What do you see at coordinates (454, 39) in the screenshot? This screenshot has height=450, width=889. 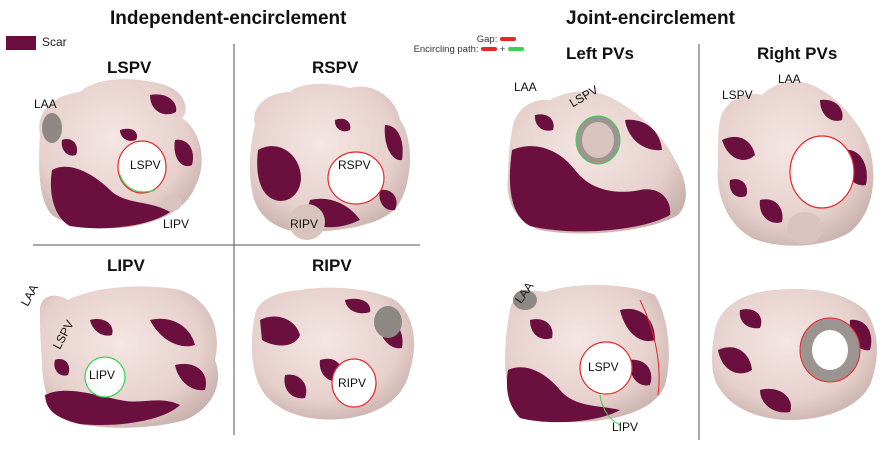 I see `gap-legend: Gap:` at bounding box center [454, 39].